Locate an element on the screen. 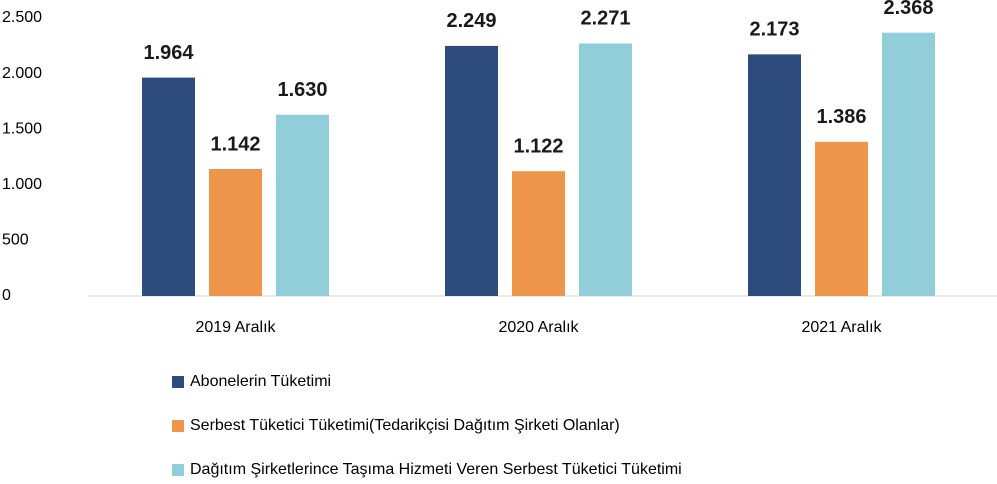 This screenshot has height=484, width=997. value-label: 1.122 is located at coordinates (538, 147).